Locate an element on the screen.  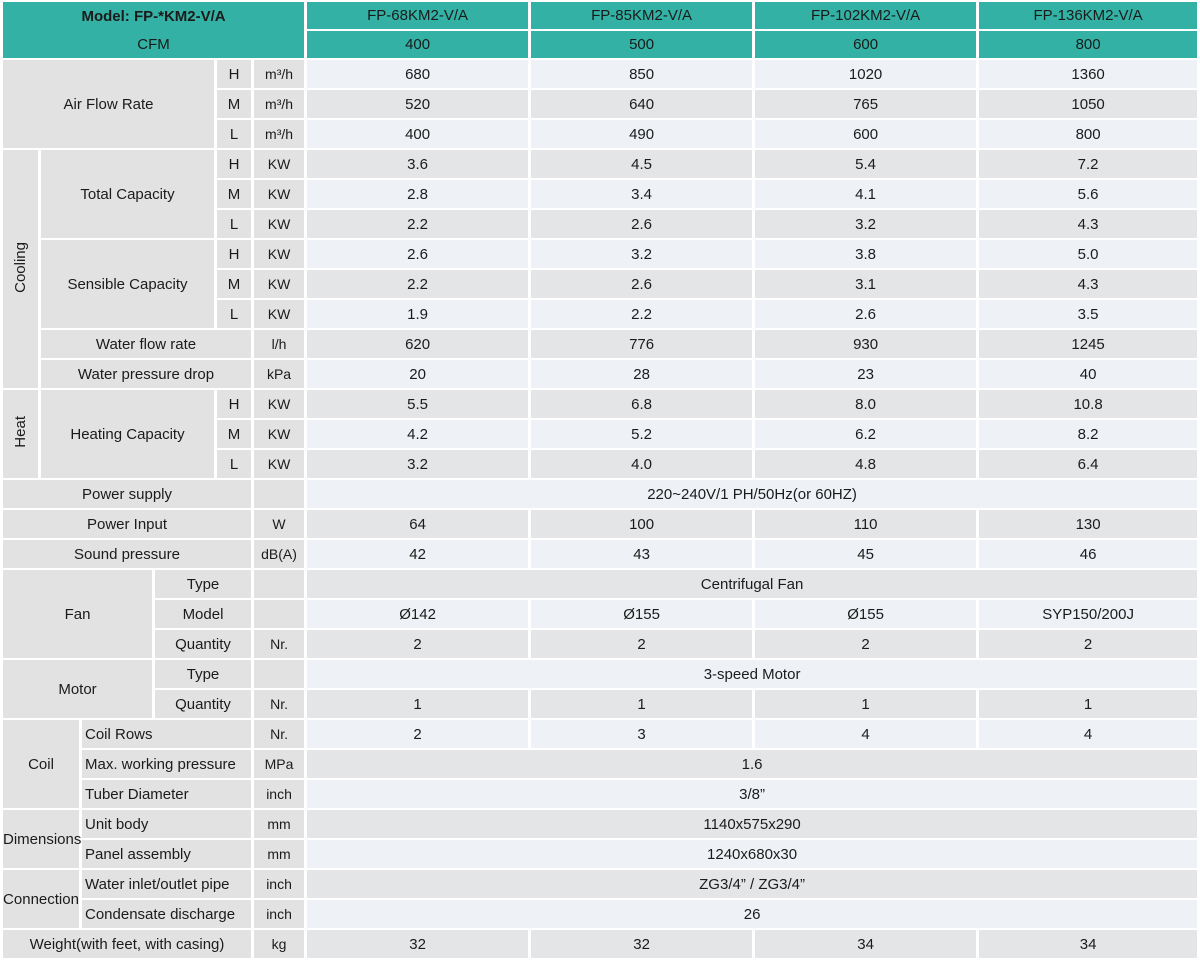
value-cell: 10.8 is located at coordinates (1088, 404).